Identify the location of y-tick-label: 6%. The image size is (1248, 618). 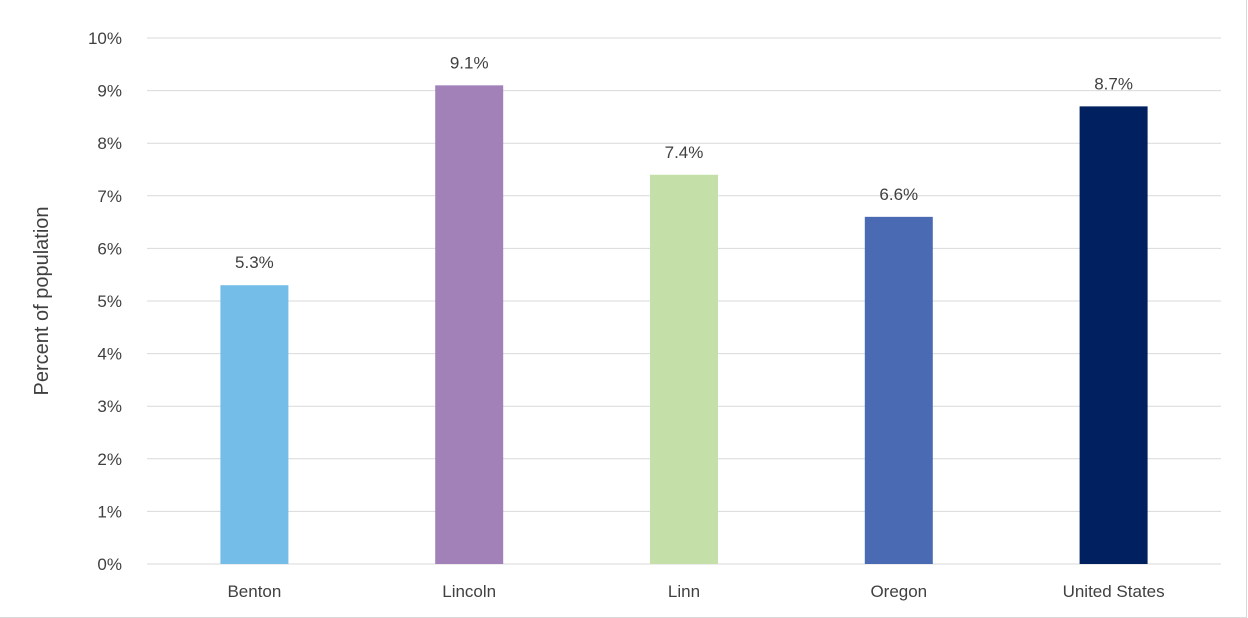
(109, 248).